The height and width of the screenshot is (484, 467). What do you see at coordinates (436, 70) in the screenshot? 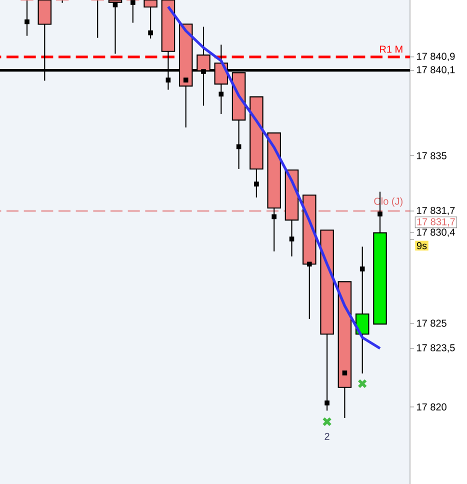
I see `y-tick-label: 17 840,1` at bounding box center [436, 70].